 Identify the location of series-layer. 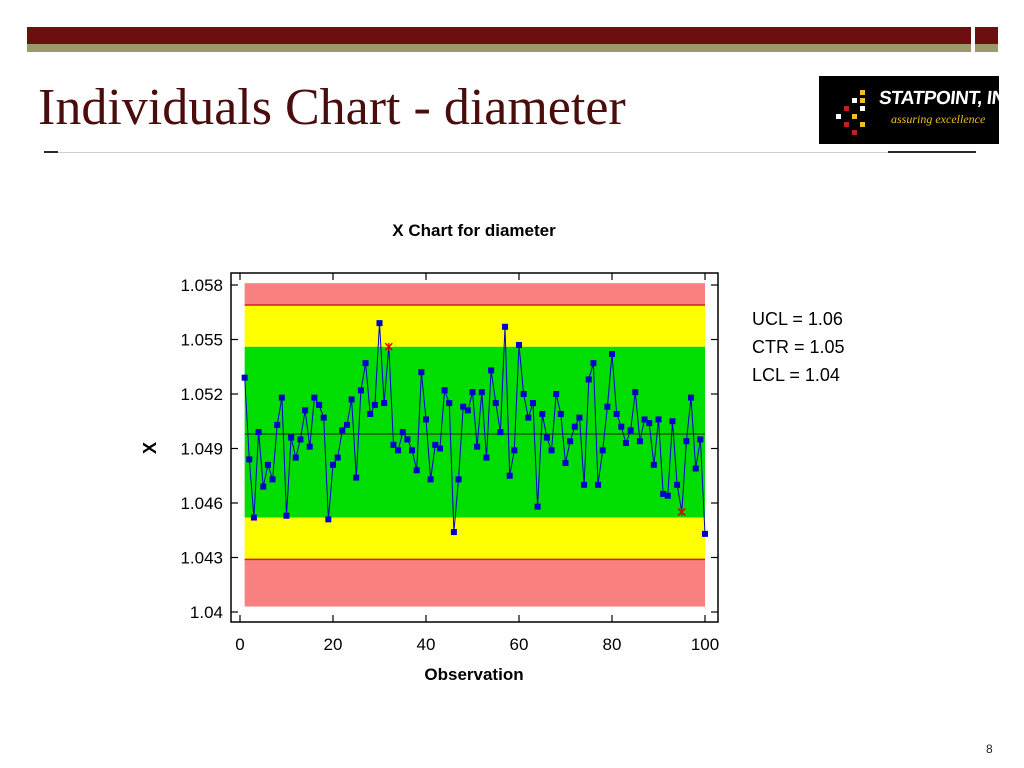
(474, 428).